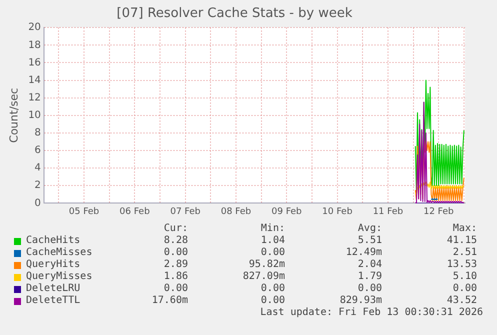  Describe the element at coordinates (272, 229) in the screenshot. I see `text: Min:` at that location.